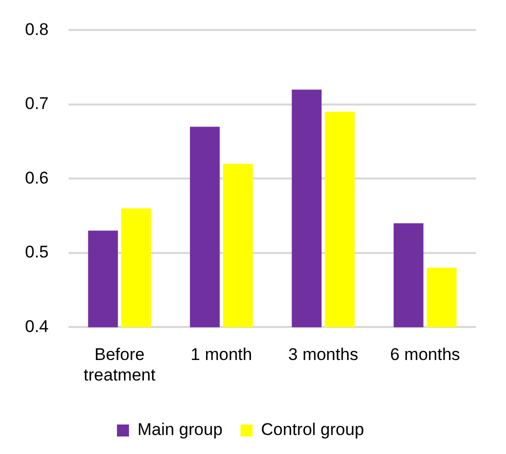 Image resolution: width=506 pixels, height=454 pixels. What do you see at coordinates (120, 364) in the screenshot?
I see `x-tick-label: Before treatment` at bounding box center [120, 364].